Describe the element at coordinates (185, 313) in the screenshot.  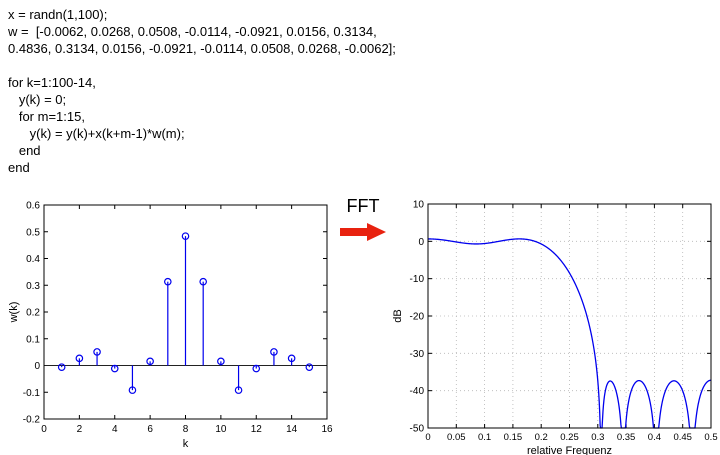
I see `stem-series` at that location.